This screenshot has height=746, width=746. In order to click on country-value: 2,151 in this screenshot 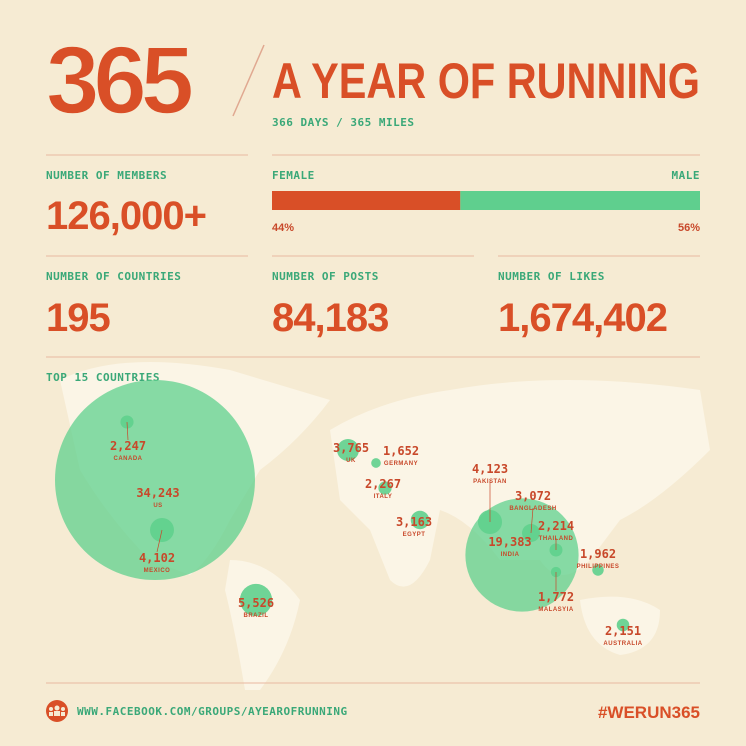, I will do `click(623, 631)`.